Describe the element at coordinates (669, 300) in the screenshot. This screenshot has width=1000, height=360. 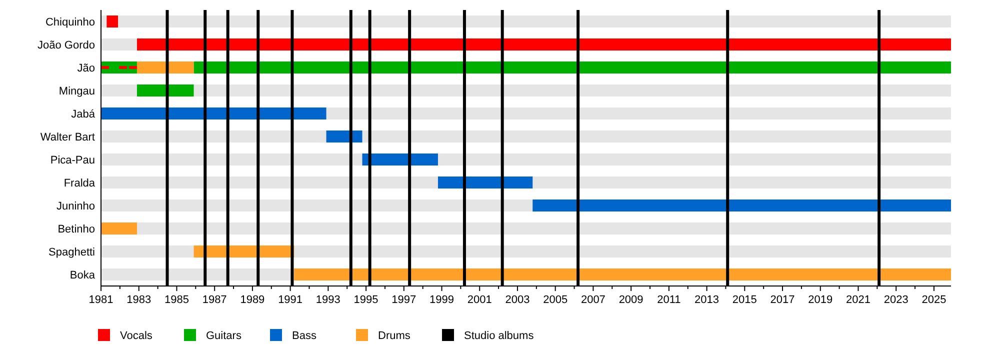
I see `x-tick-label: 2011` at that location.